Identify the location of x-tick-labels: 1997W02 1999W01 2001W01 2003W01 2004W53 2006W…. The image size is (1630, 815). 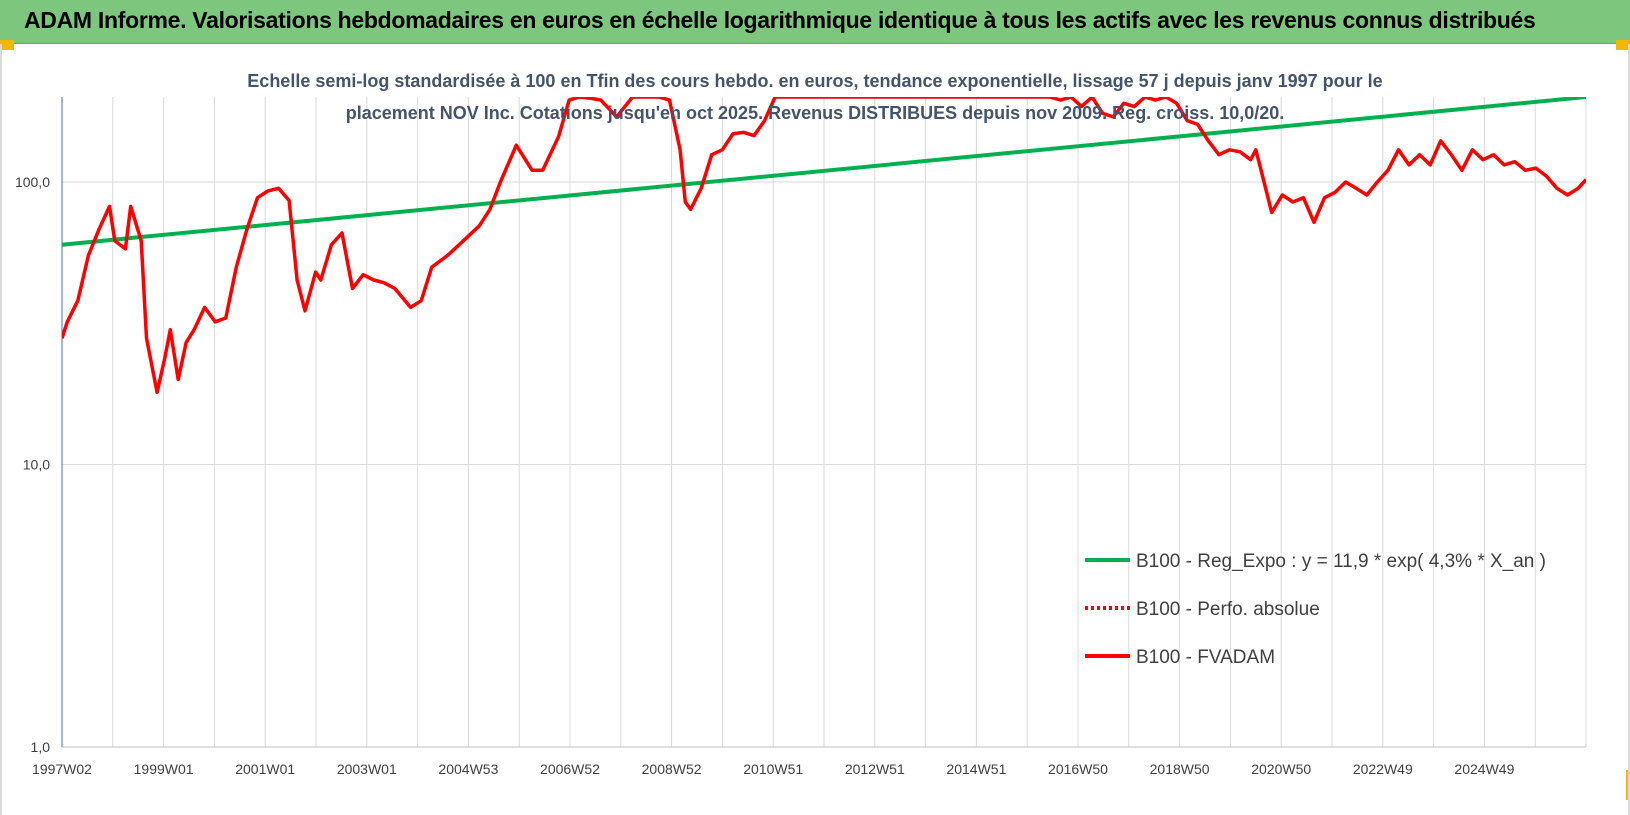
(773, 769).